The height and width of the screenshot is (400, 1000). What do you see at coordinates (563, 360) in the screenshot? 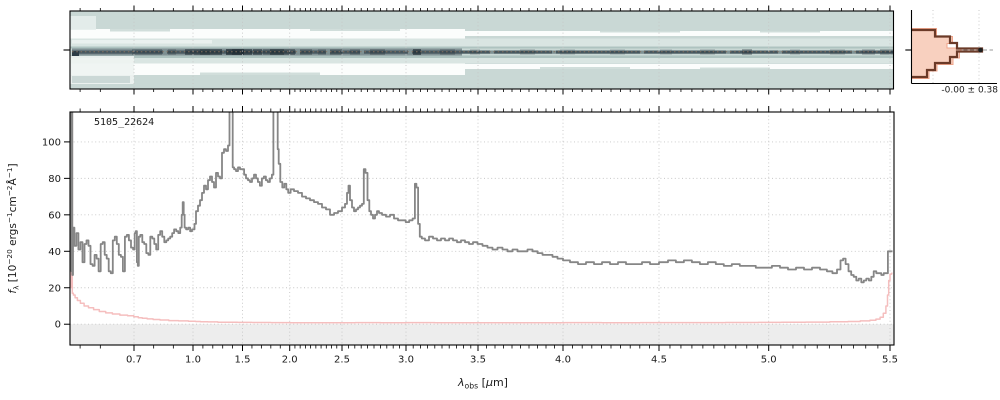
I see `x-tick-label: 4.0` at bounding box center [563, 360].